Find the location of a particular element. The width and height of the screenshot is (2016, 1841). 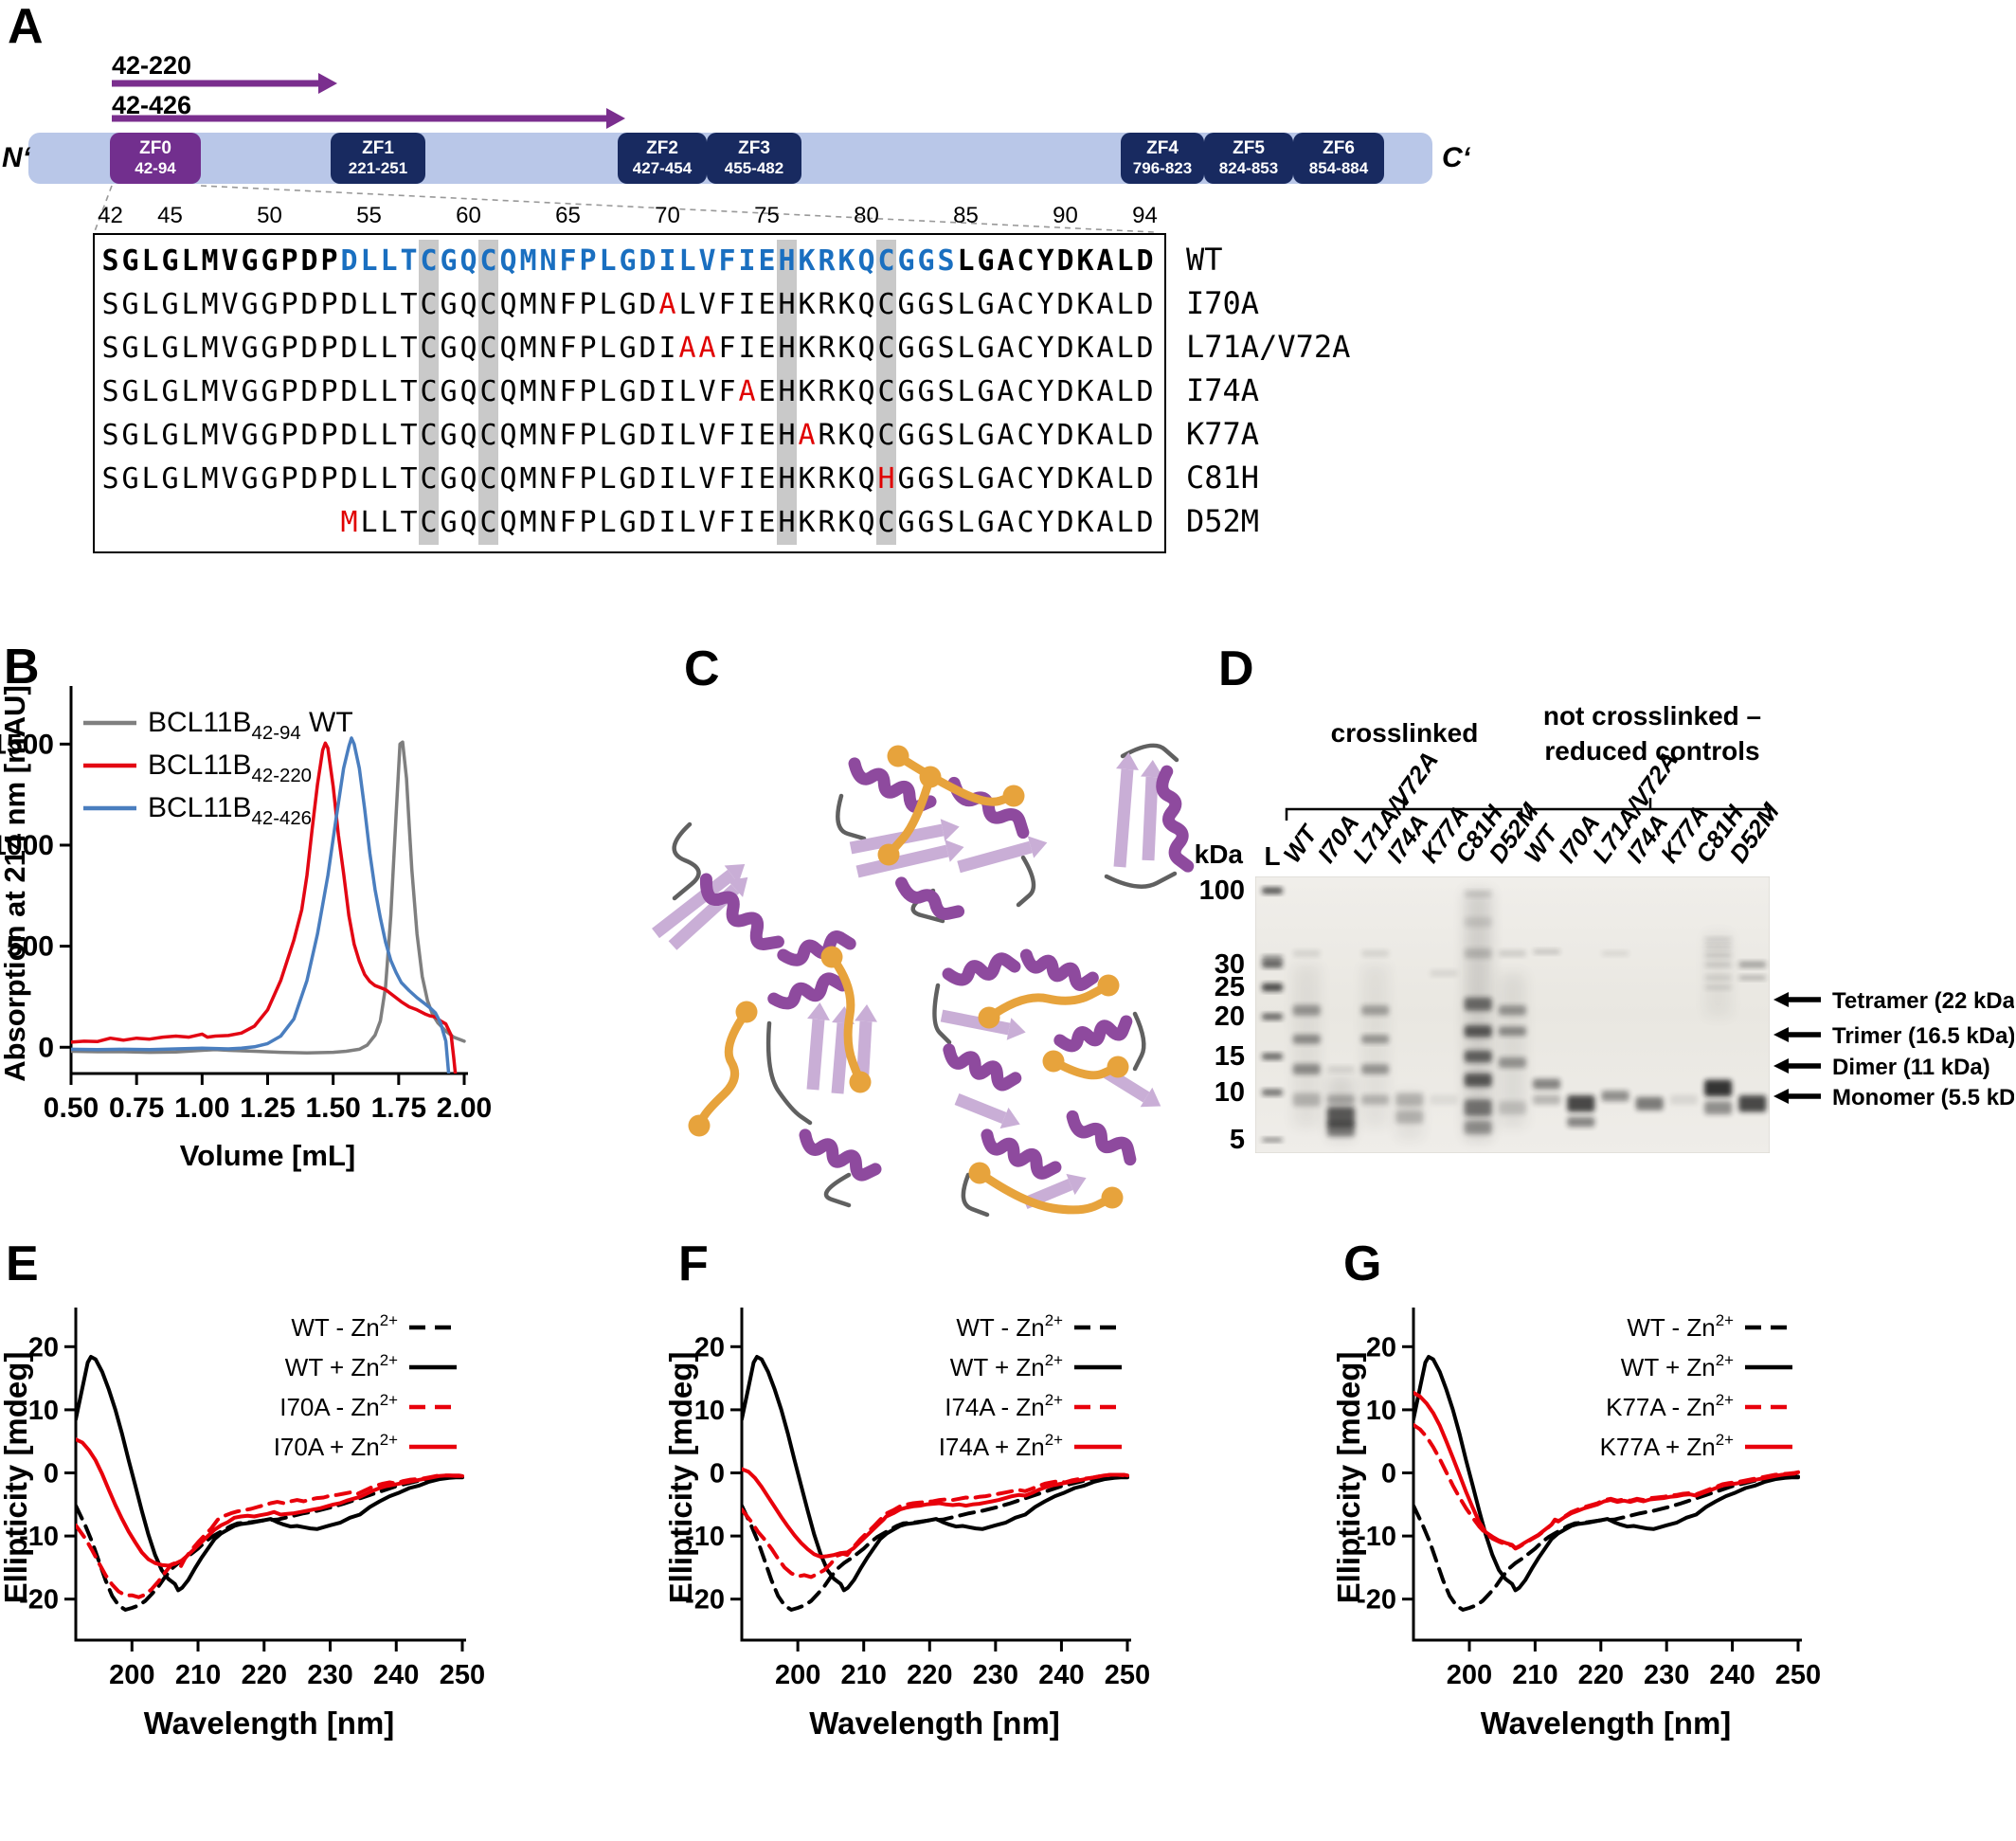

species-arrow-label: Dimer (11 kDa) is located at coordinates (1911, 1067).